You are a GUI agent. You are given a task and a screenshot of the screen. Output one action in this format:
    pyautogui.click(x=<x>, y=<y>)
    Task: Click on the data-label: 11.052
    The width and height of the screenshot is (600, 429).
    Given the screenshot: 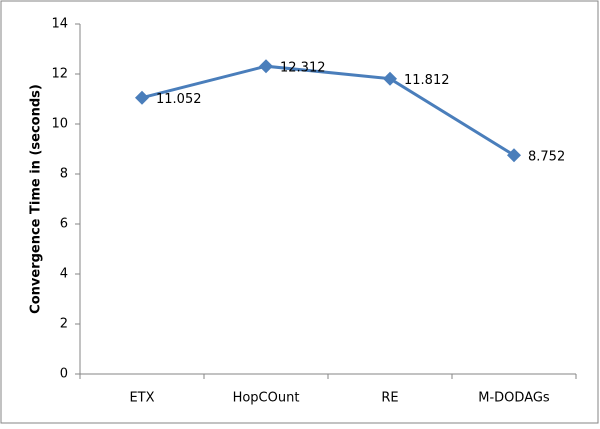 What is the action you would take?
    pyautogui.click(x=179, y=99)
    